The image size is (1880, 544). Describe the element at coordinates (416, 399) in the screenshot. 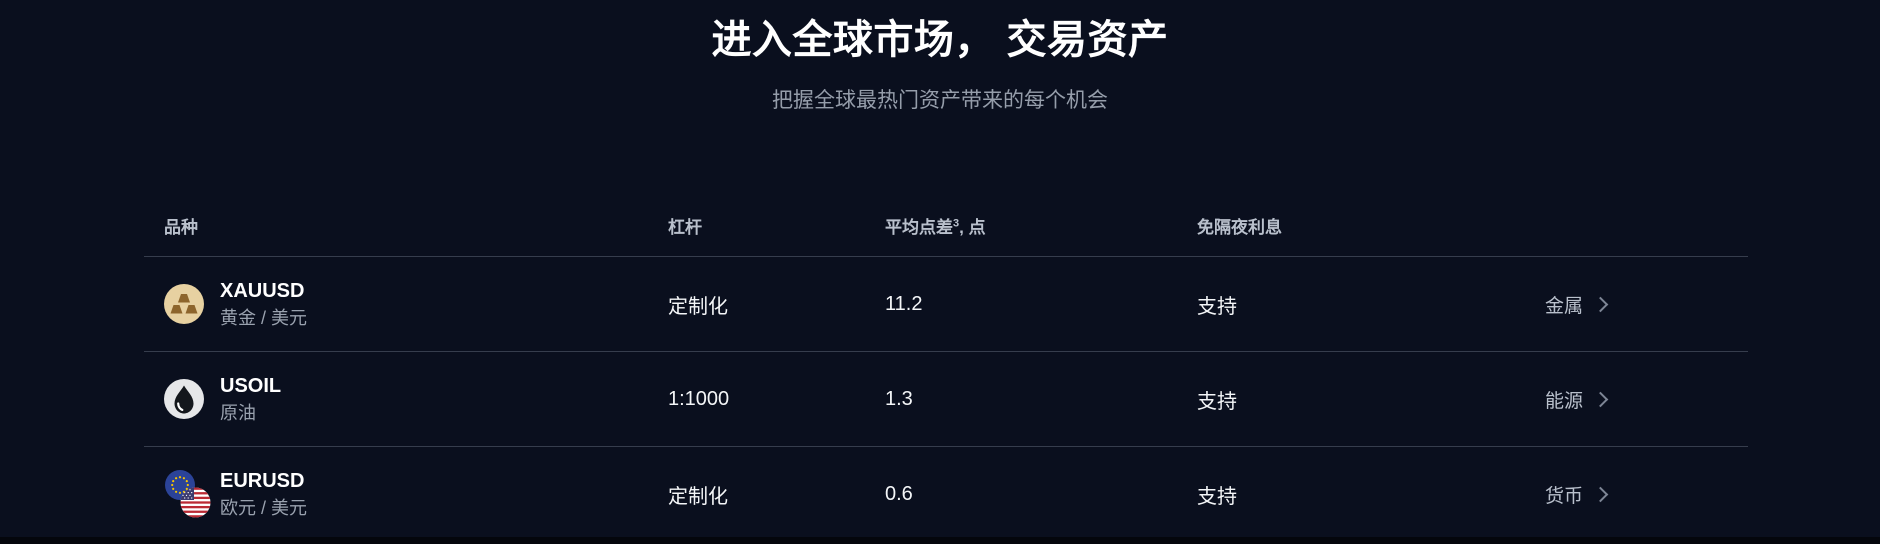

I see `instrument-cell: USOIL 原油` at that location.